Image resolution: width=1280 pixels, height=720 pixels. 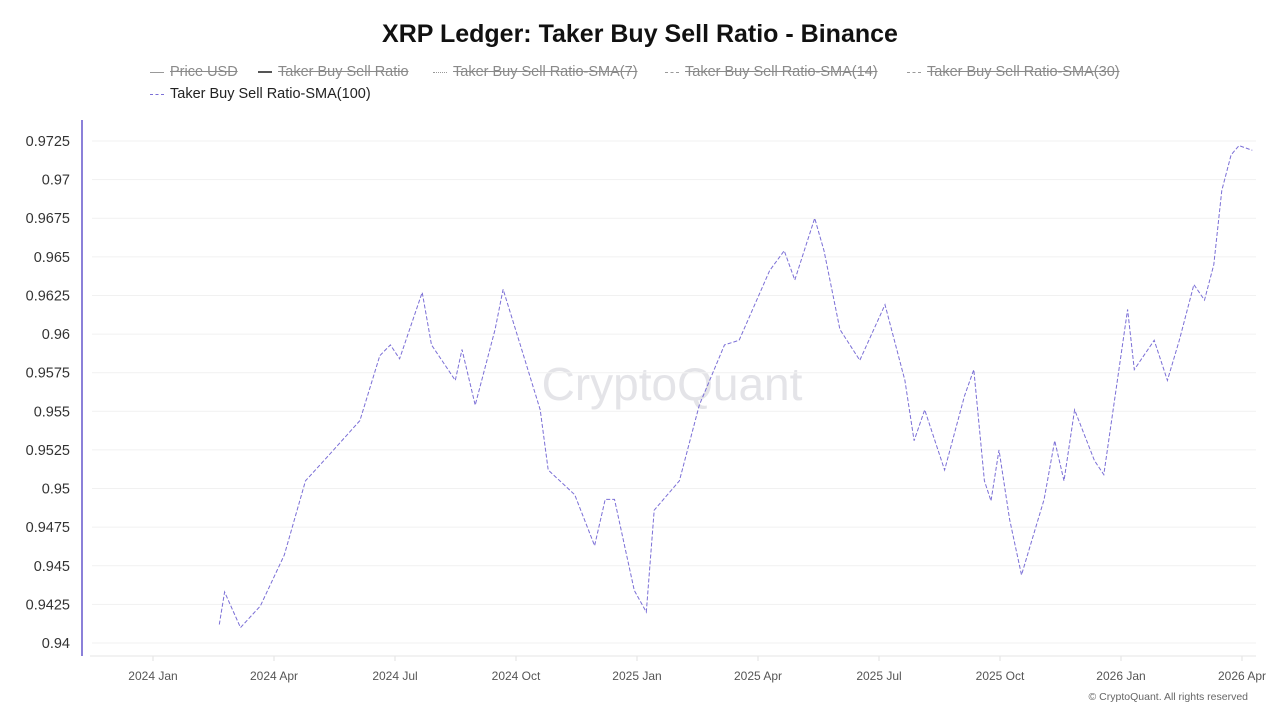 What do you see at coordinates (56, 181) in the screenshot?
I see `y-tick-label: 0.97` at bounding box center [56, 181].